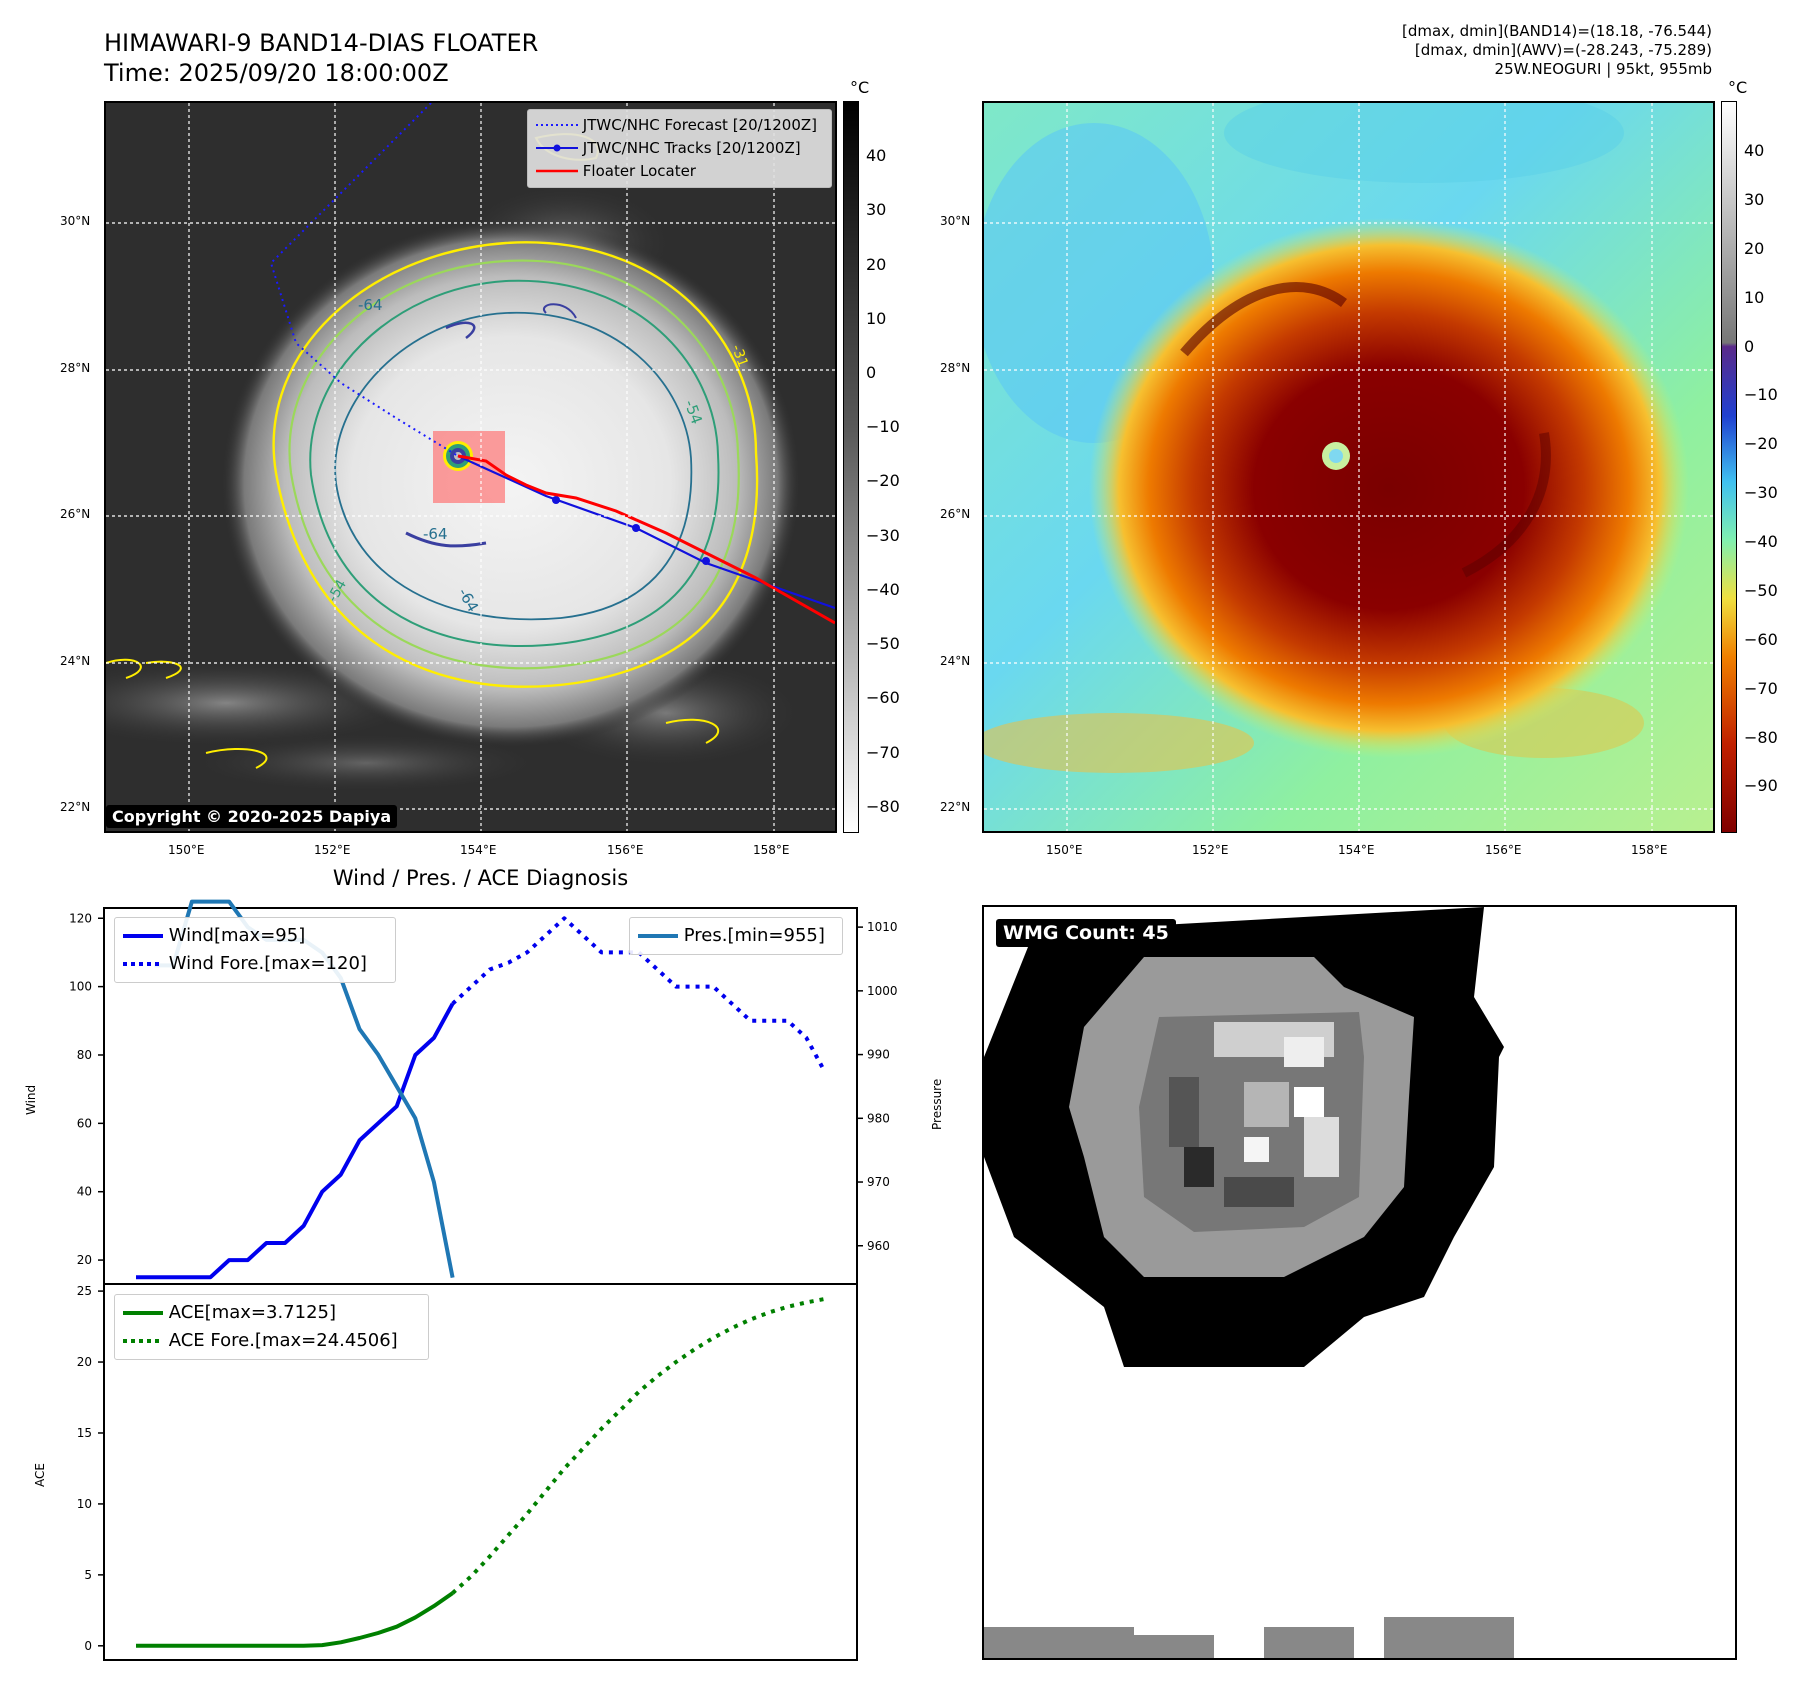 The image size is (1797, 1690). What do you see at coordinates (883, 697) in the screenshot?
I see `ir-cbar-tick-m60: −60` at bounding box center [883, 697].